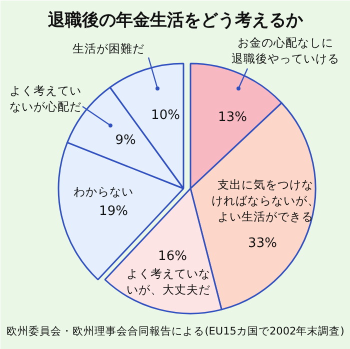  I want to click on data-label: 33%, so click(262, 243).